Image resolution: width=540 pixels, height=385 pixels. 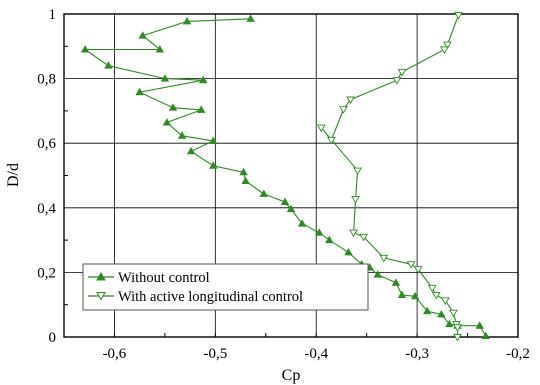 I want to click on legend-box, so click(x=225, y=287).